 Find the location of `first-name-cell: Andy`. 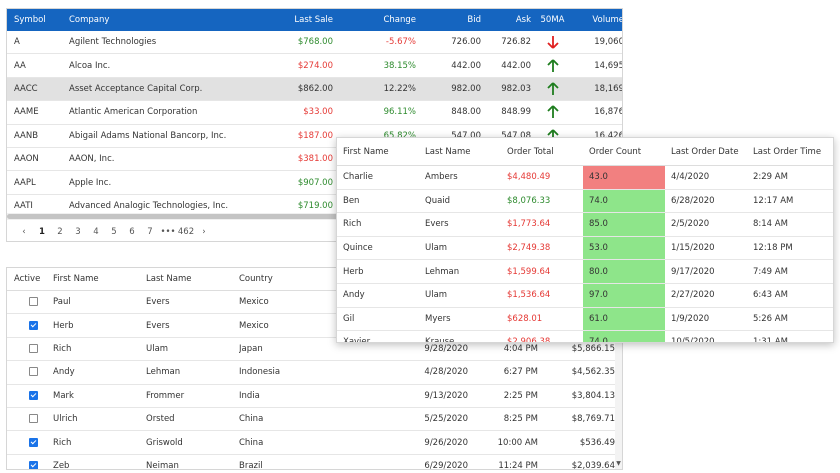

first-name-cell: Andy is located at coordinates (99, 372).